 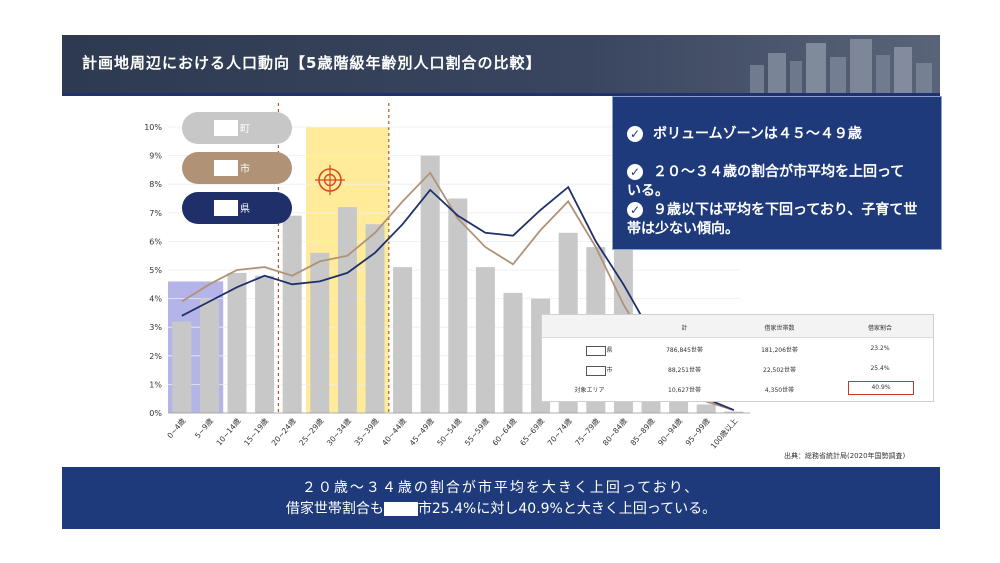 What do you see at coordinates (501, 509) in the screenshot?
I see `summary-line-2: 借家世帯割合も 市25.4%に対し40.9%と大きく上回っている。` at bounding box center [501, 509].